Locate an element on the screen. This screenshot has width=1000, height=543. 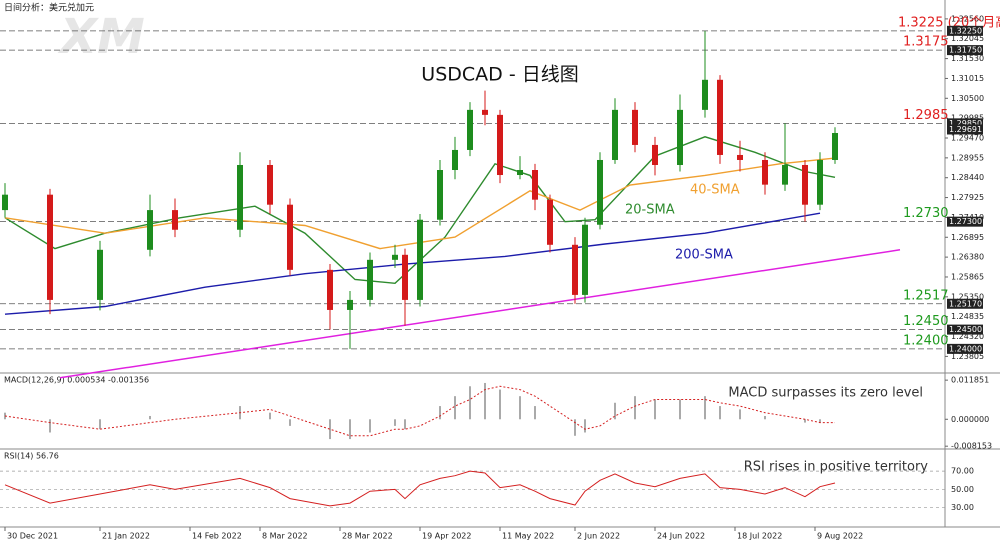
x-tick-label: 28 Mar 2022 is located at coordinates (367, 536).